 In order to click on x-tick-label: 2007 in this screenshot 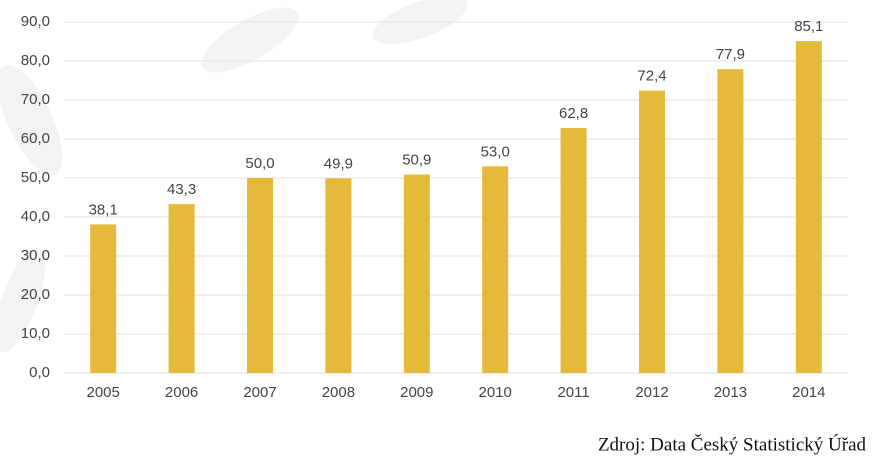, I will do `click(259, 392)`.